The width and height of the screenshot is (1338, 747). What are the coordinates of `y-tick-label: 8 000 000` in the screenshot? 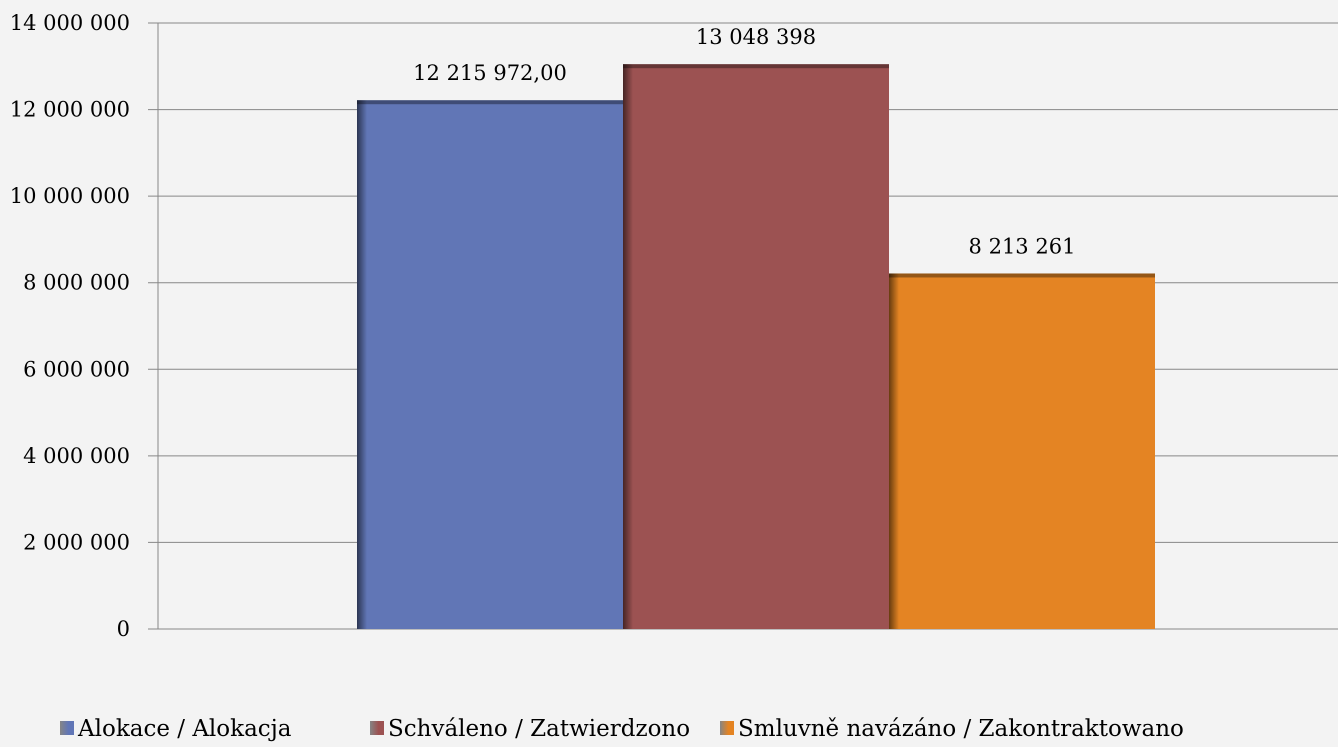 It's located at (76, 283).